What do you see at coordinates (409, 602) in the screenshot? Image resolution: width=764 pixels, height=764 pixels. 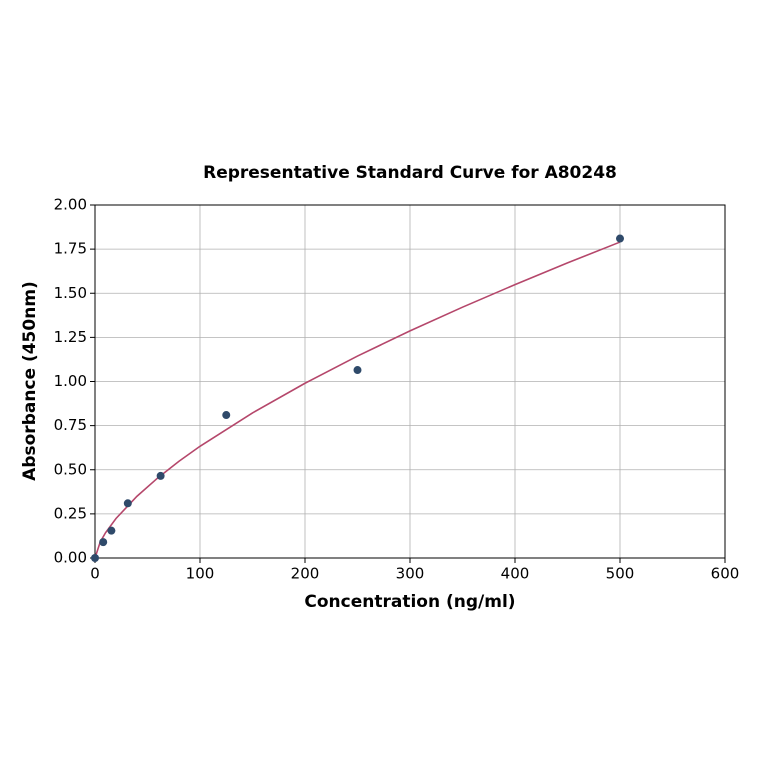 I see `x-axis-label: Concentration (ng/ml)` at bounding box center [409, 602].